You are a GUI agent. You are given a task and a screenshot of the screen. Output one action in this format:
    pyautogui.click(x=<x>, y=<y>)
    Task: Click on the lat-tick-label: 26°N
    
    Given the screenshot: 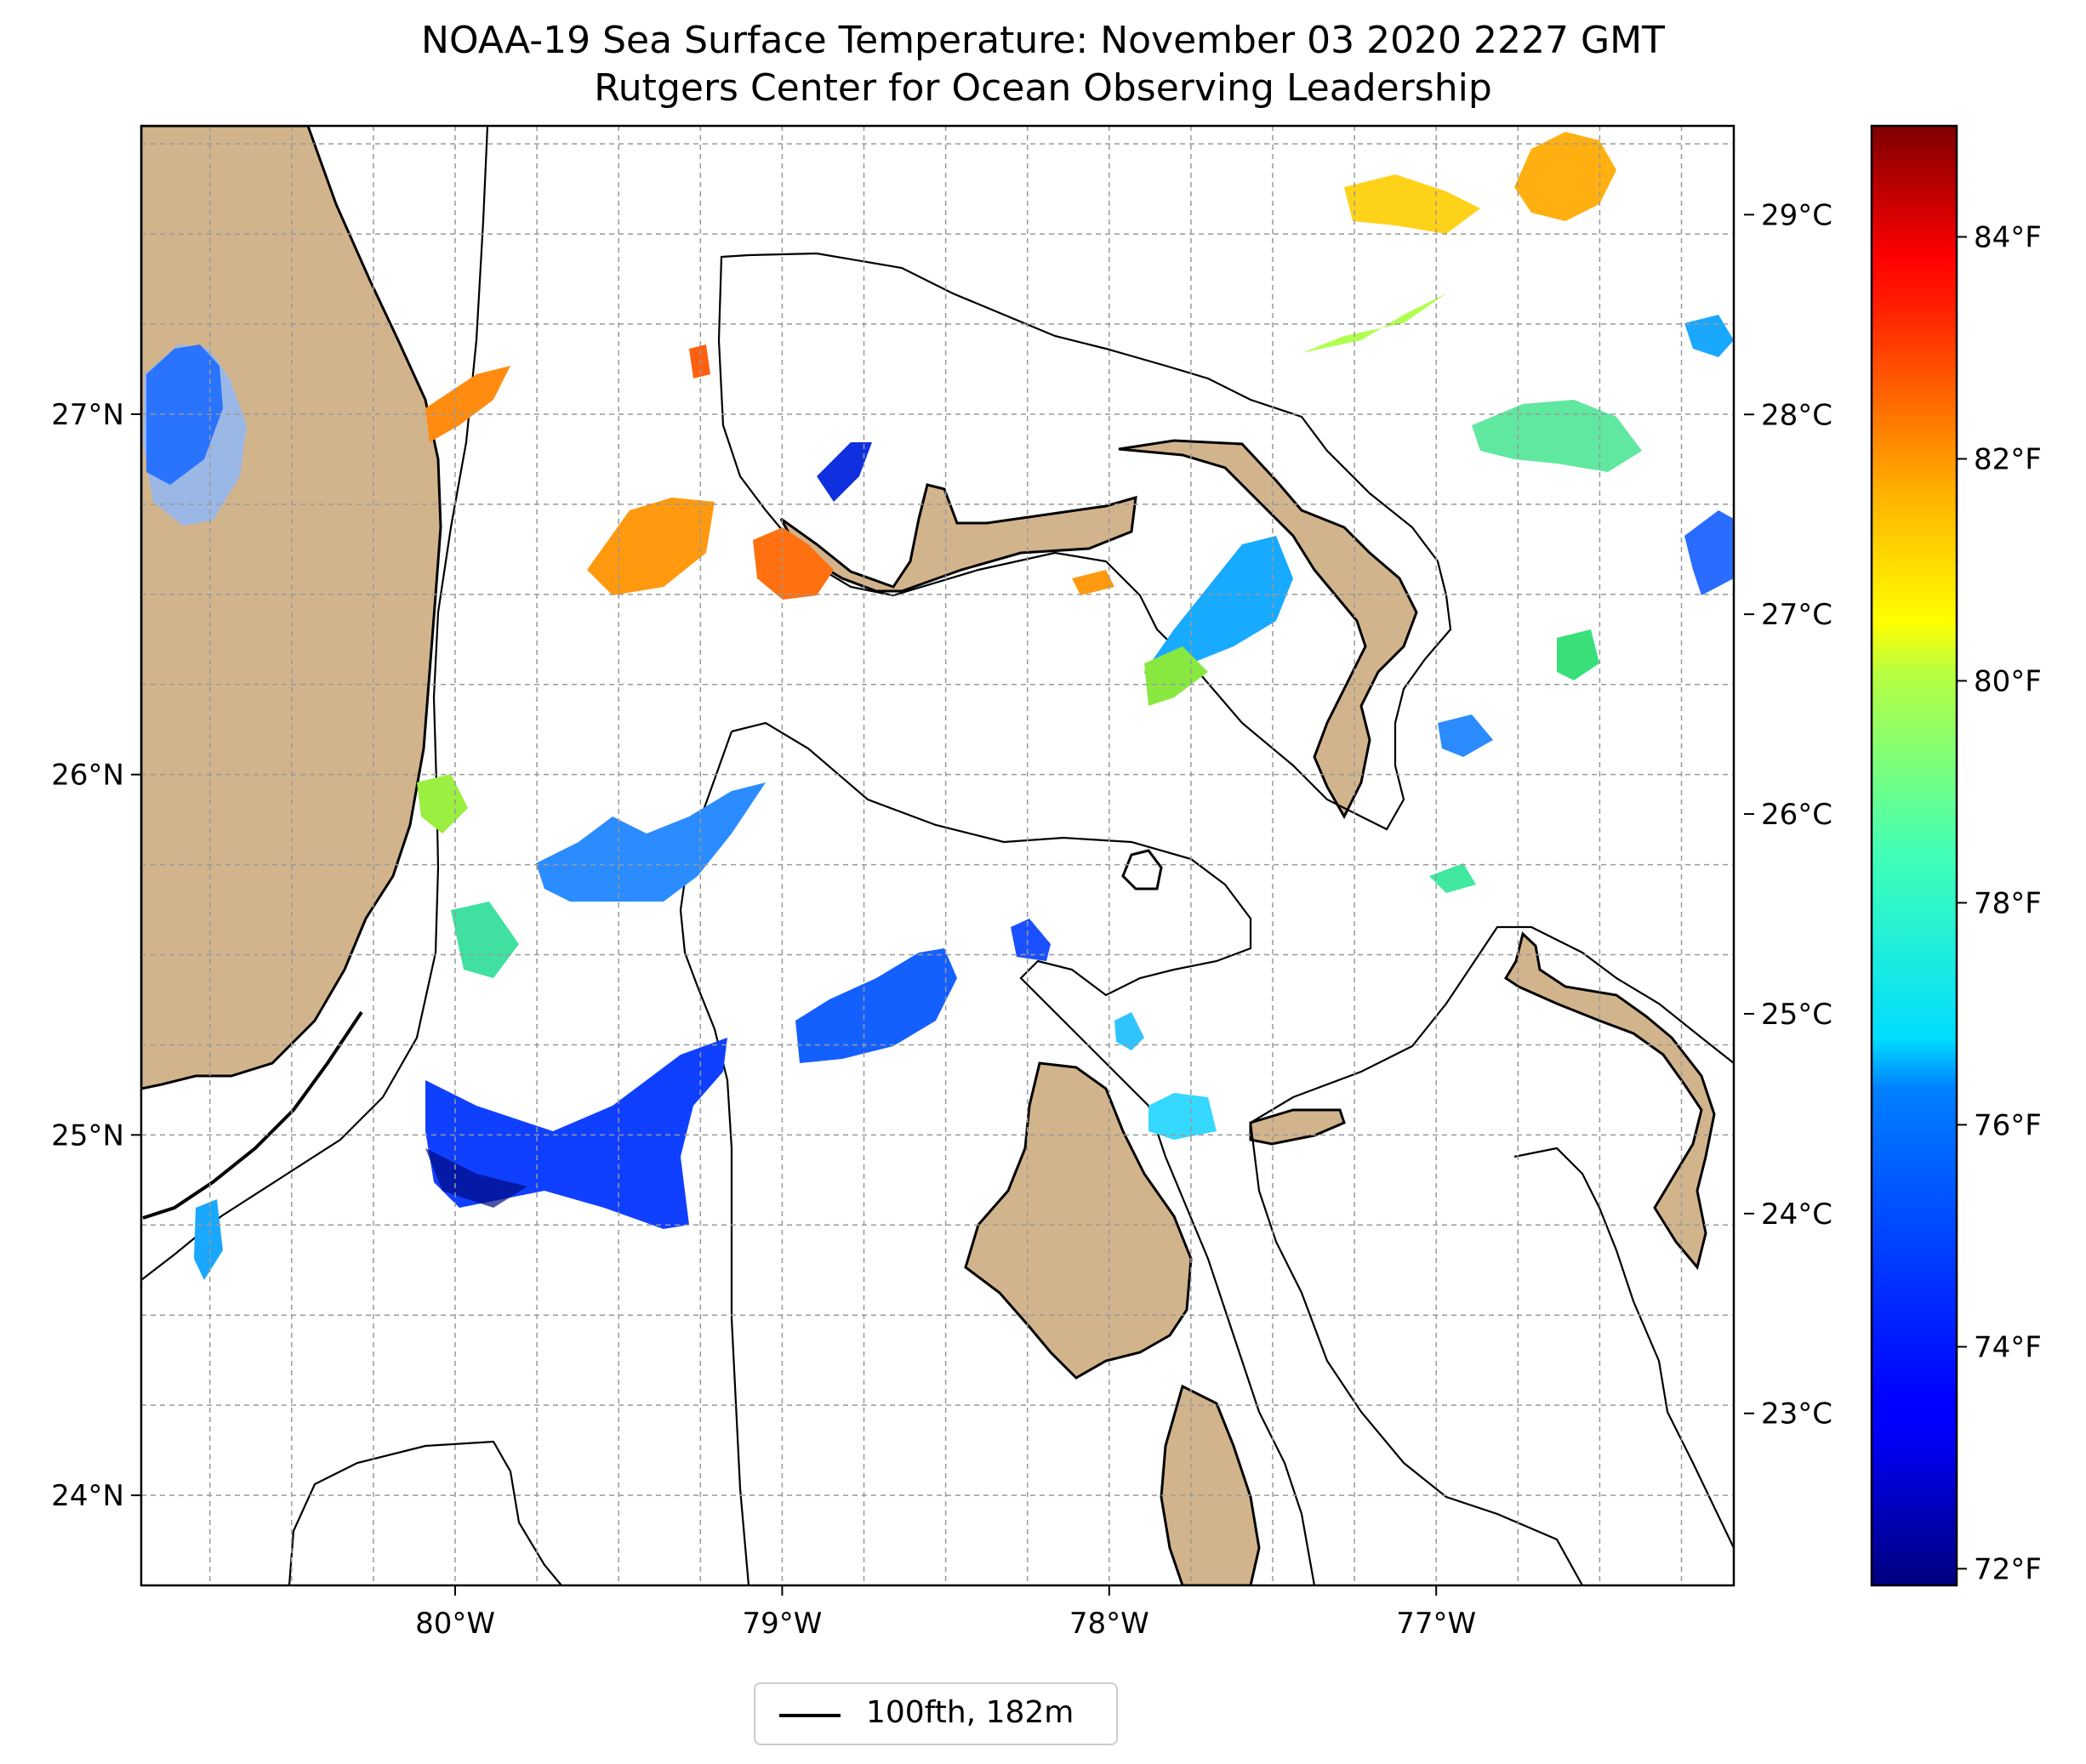 What is the action you would take?
    pyautogui.click(x=87, y=776)
    